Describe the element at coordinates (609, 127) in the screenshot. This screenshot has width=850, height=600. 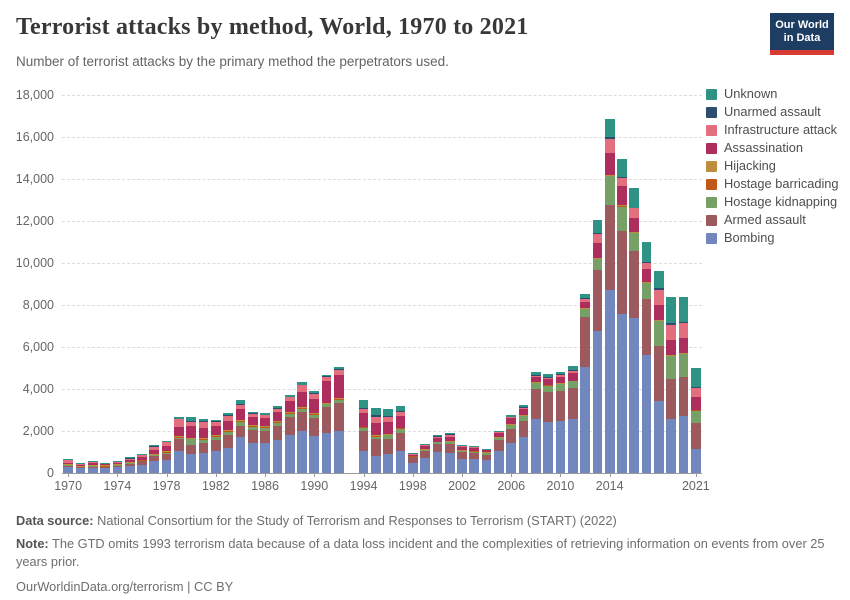
I see `segment-2014-unknown` at that location.